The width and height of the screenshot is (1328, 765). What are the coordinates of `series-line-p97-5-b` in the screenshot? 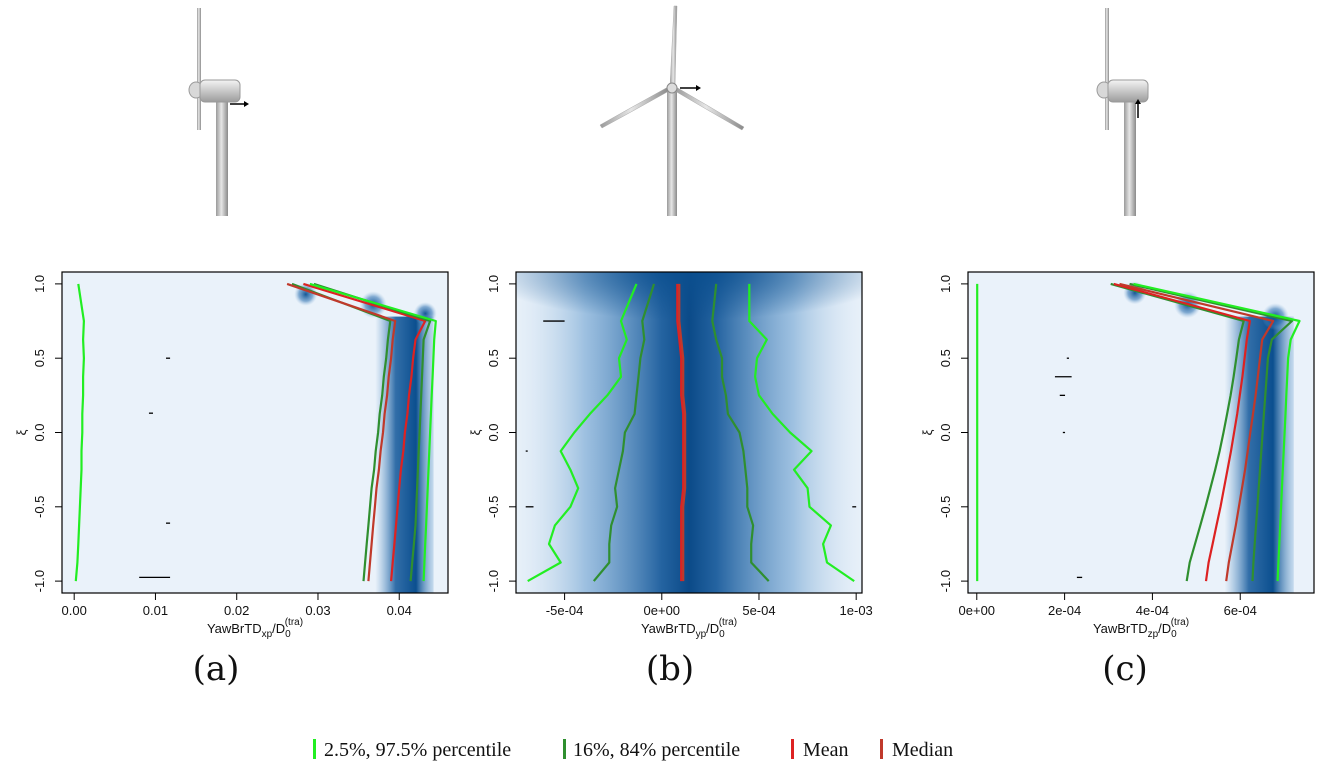 It's located at (801, 433).